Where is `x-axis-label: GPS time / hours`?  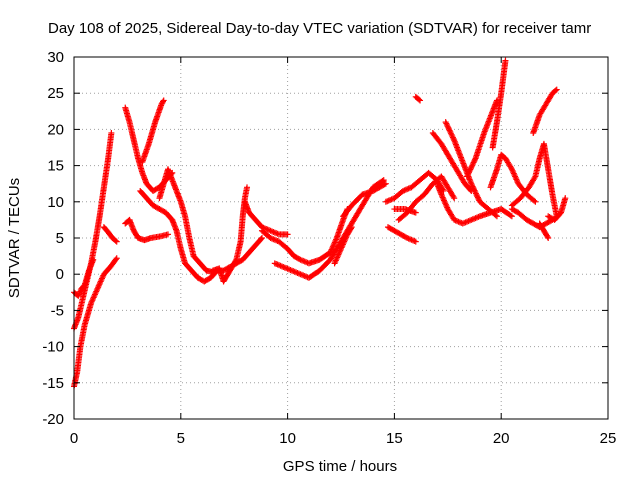 x-axis-label: GPS time / hours is located at coordinates (340, 466).